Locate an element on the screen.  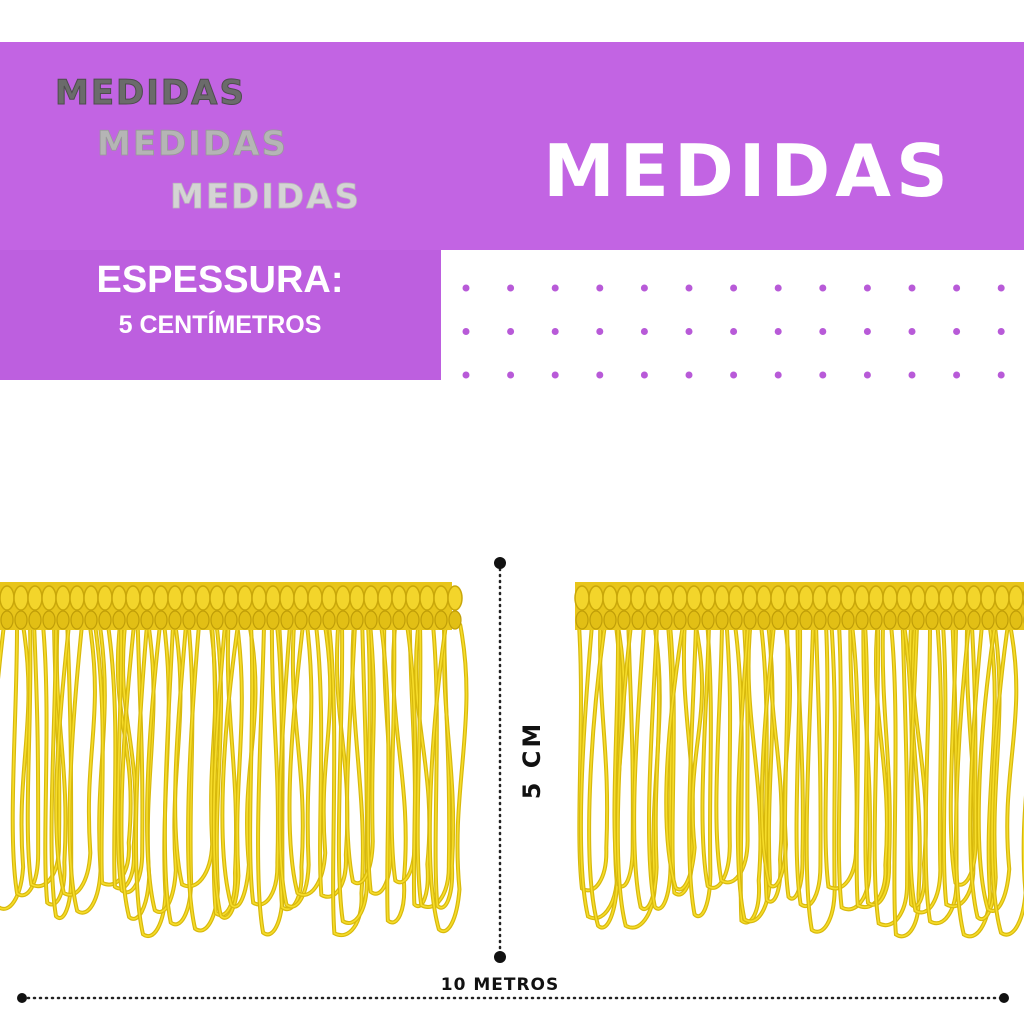
length-end is located at coordinates (1004, 998).